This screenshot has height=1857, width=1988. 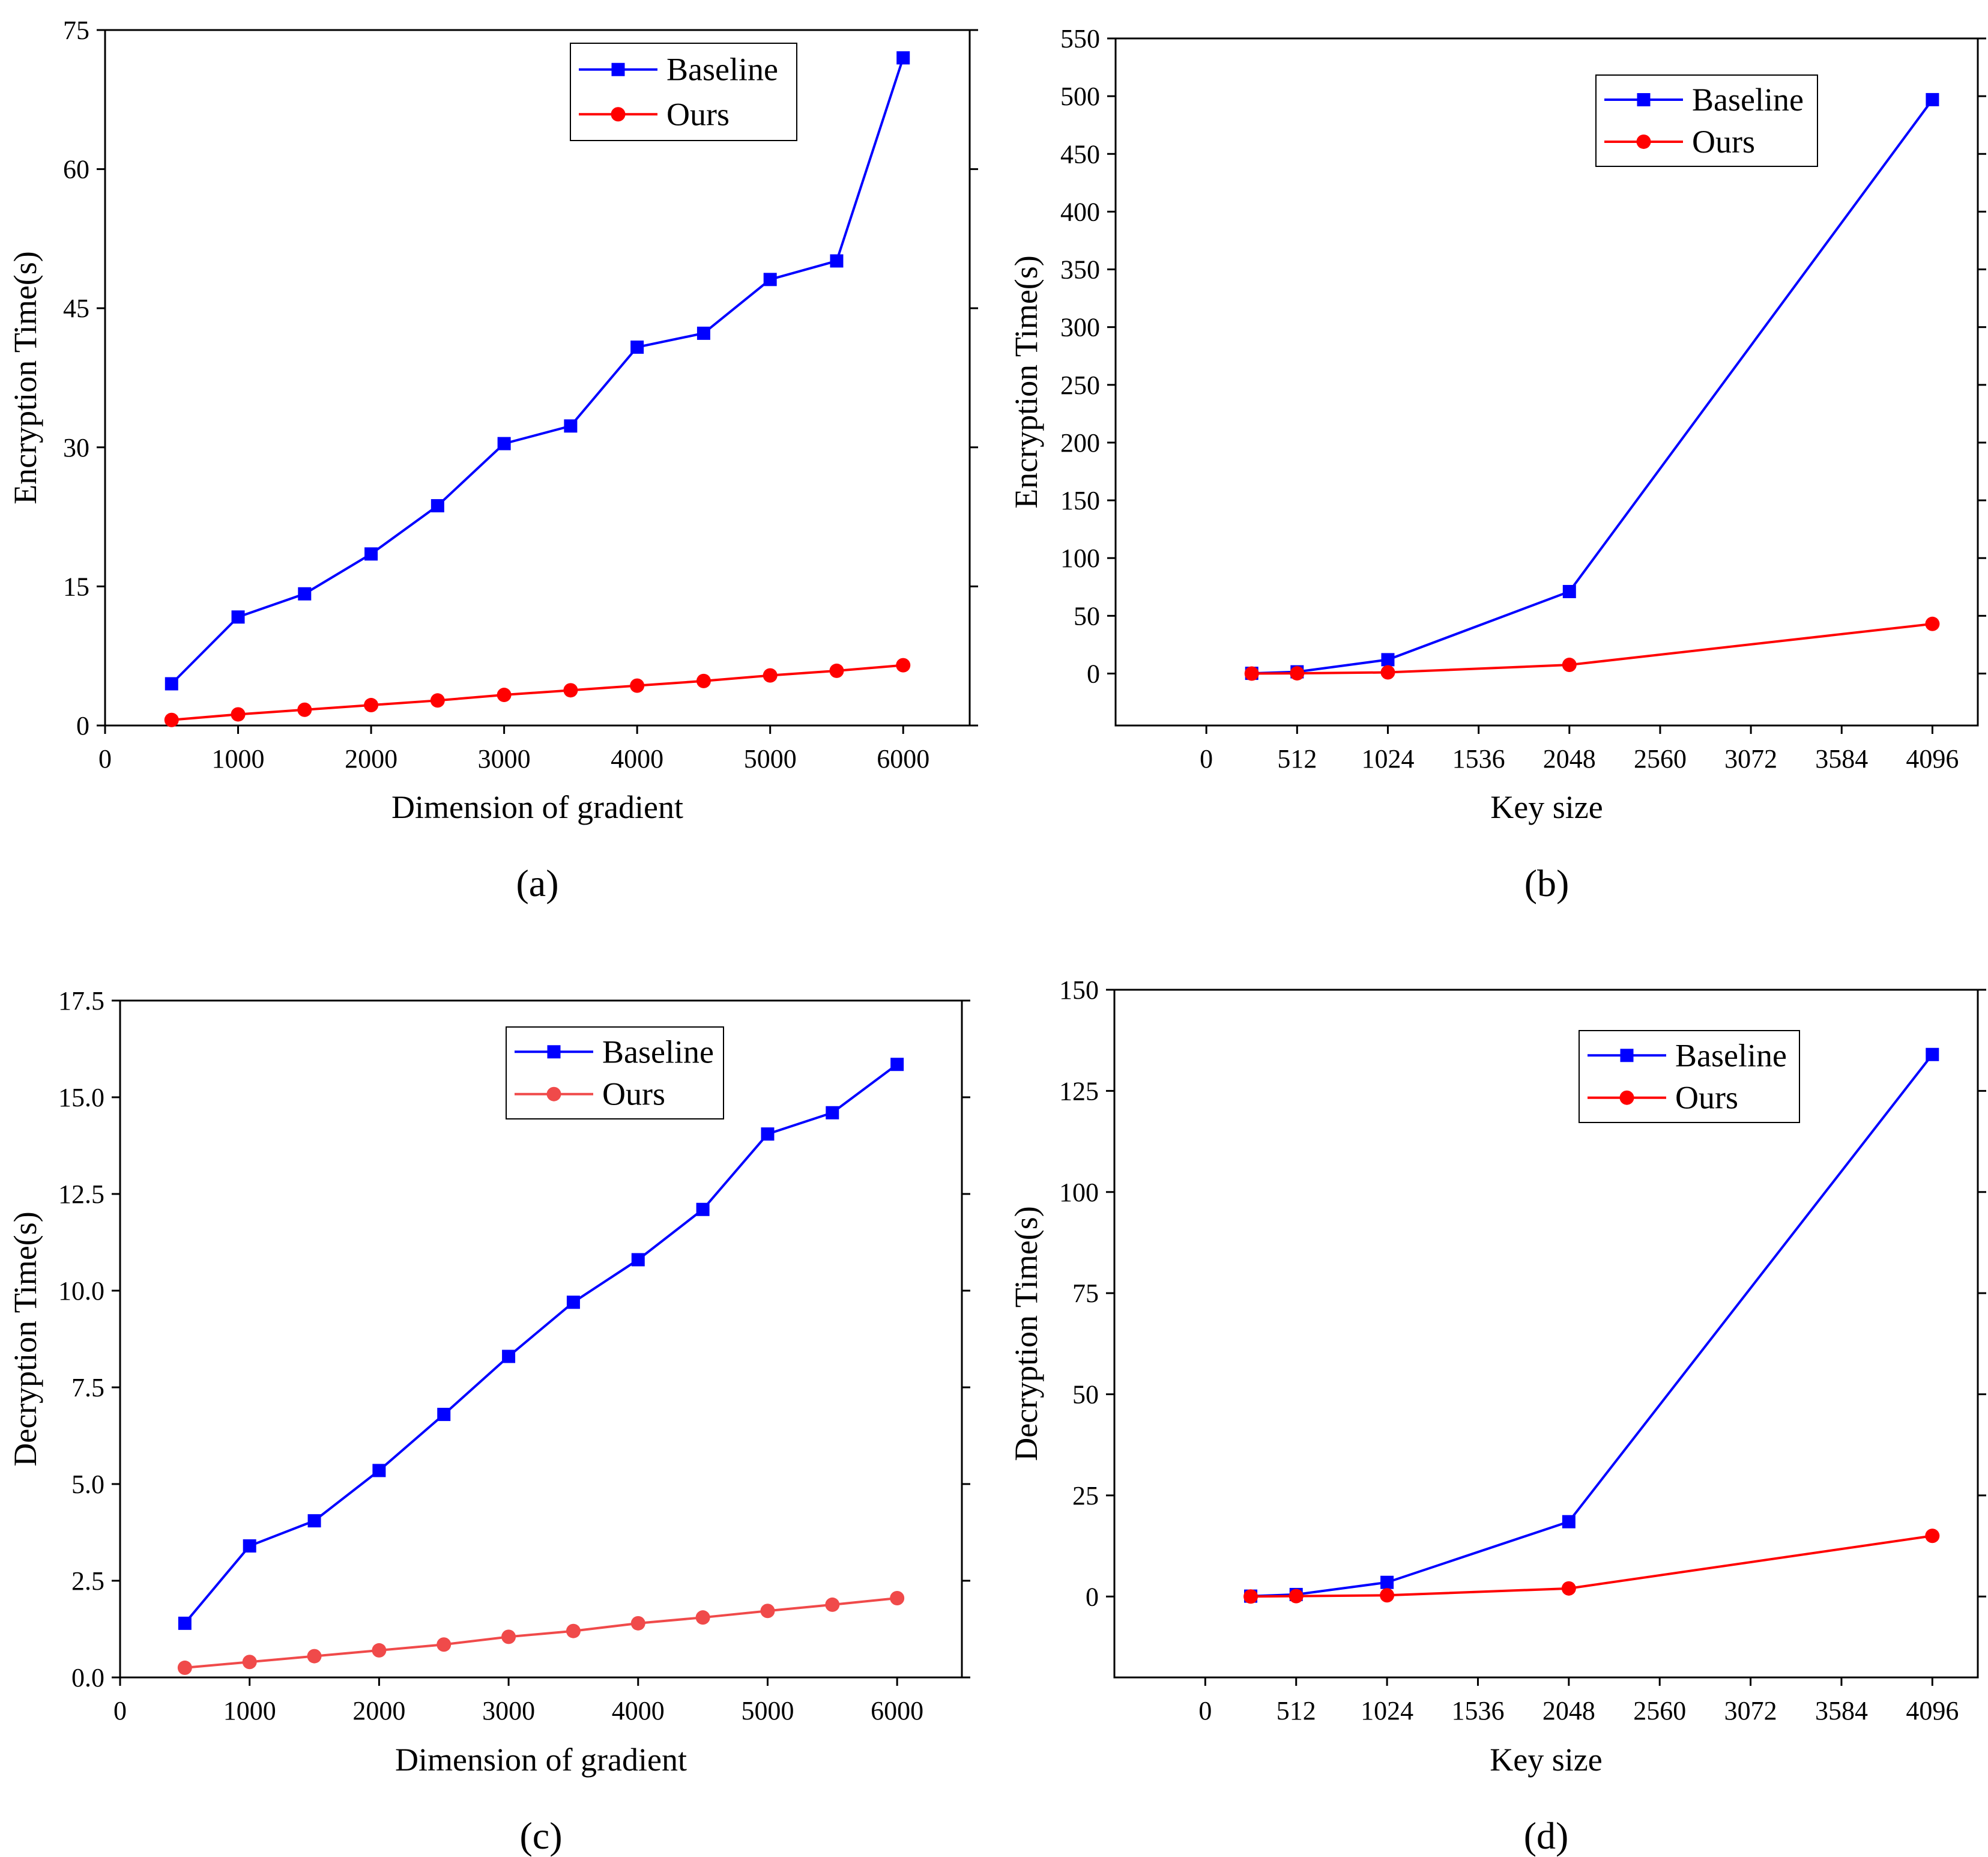 What do you see at coordinates (1592, 386) in the screenshot?
I see `series-baseline` at bounding box center [1592, 386].